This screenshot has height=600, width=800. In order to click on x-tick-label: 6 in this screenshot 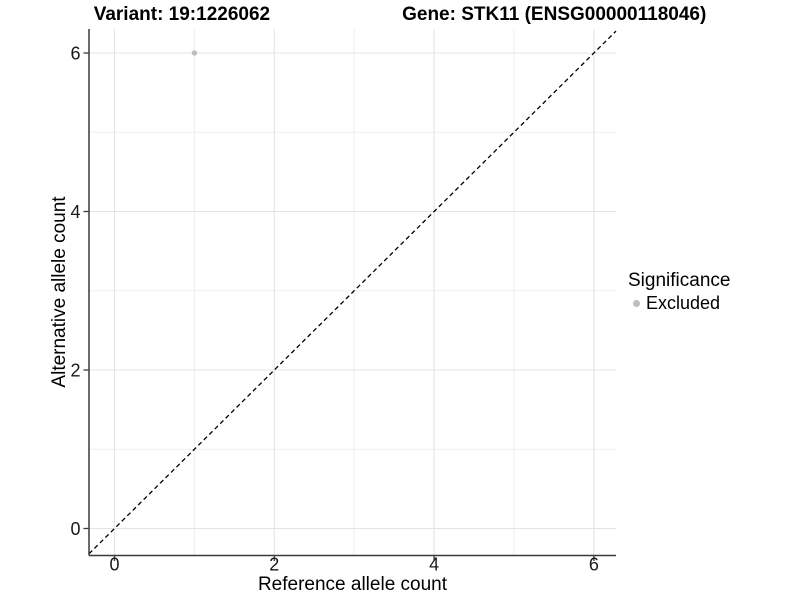, I will do `click(594, 565)`.